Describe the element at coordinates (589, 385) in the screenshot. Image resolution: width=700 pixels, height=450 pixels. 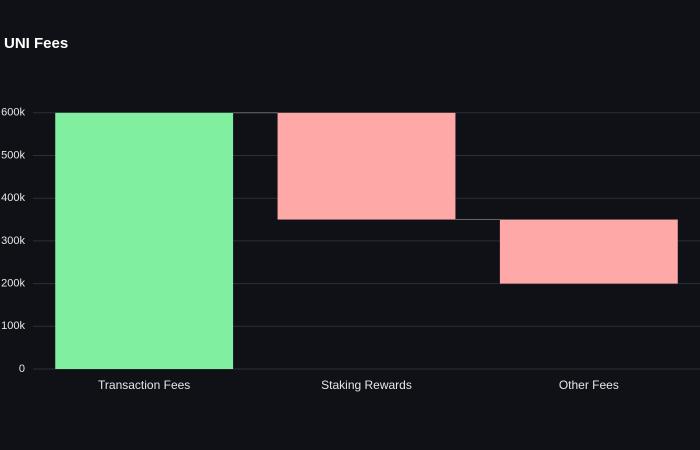
I see `x-tick-label: Other Fees` at that location.